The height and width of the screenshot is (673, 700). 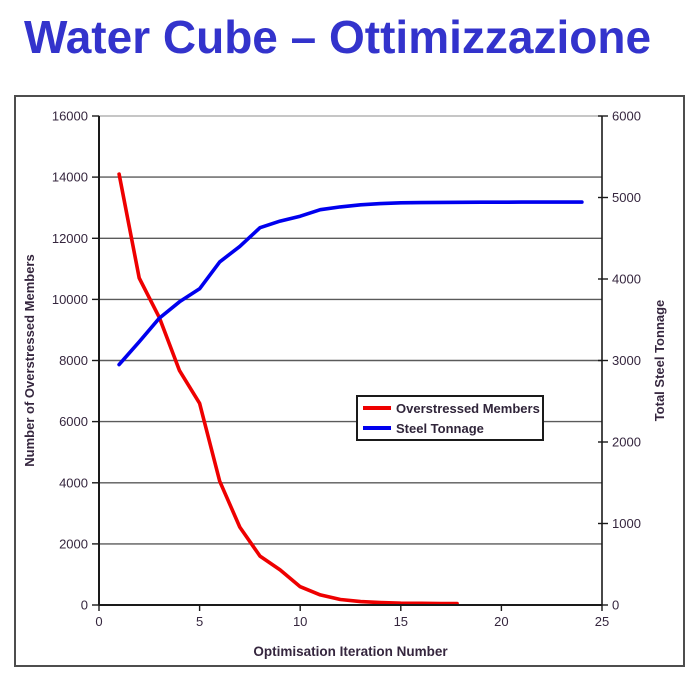 What do you see at coordinates (440, 428) in the screenshot?
I see `legend-label: Steel Tonnage` at bounding box center [440, 428].